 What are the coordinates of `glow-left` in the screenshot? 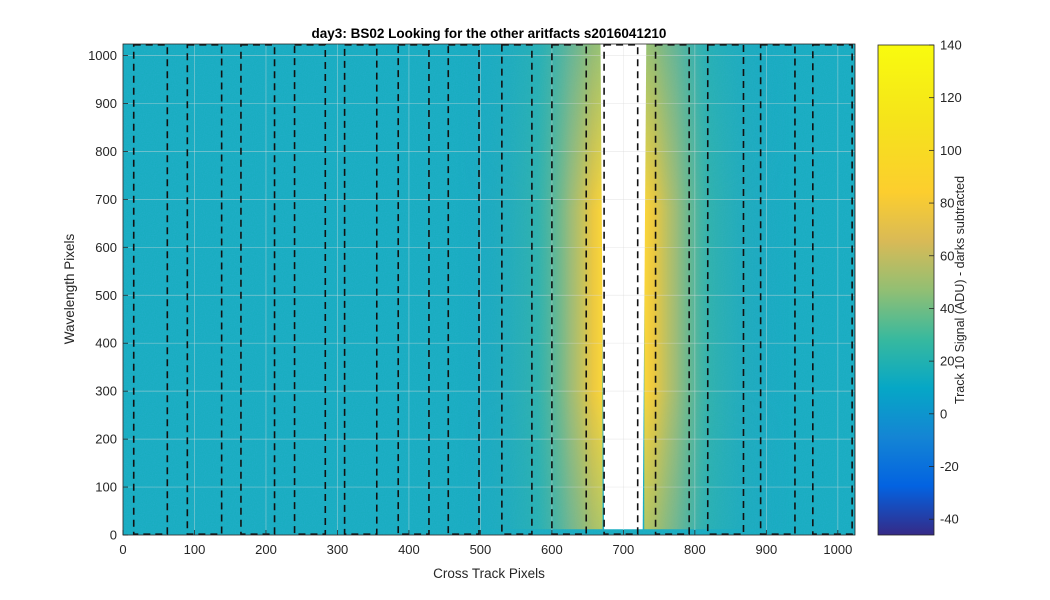 It's located at (530, 287).